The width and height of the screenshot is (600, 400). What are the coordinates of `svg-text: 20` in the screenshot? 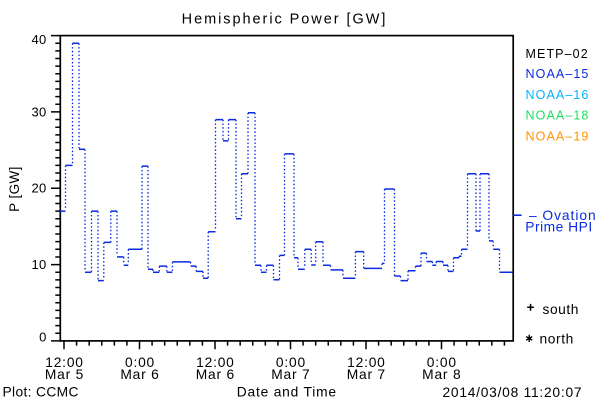 It's located at (39, 188).